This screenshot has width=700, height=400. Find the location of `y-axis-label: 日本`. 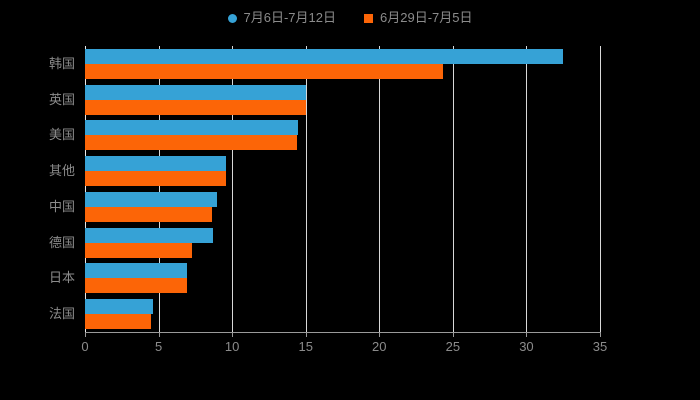

y-axis-label: 日本 is located at coordinates (61, 278).